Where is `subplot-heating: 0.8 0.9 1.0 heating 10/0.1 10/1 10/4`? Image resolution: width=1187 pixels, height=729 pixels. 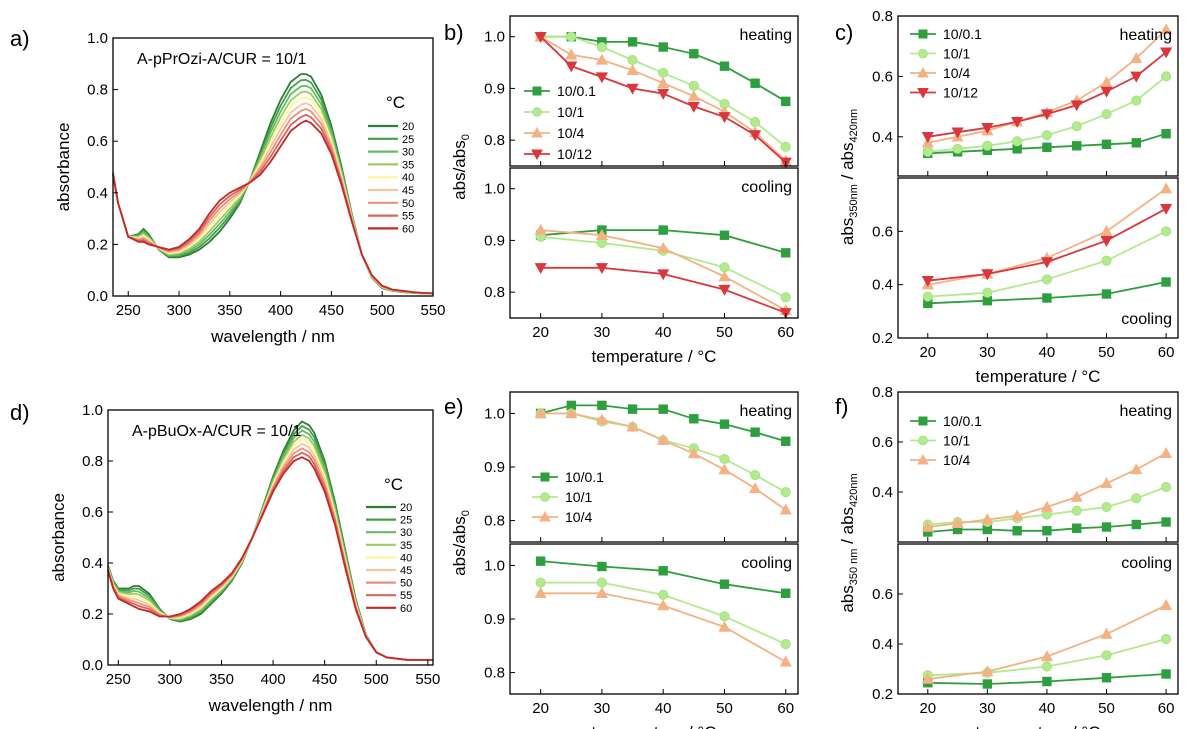 subplot-heating: 0.8 0.9 1.0 heating 10/0.1 10/1 10/4 is located at coordinates (641, 467).